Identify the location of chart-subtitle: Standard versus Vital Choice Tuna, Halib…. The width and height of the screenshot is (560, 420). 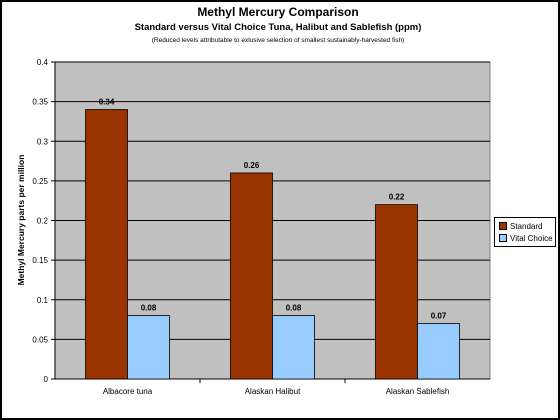
(278, 27).